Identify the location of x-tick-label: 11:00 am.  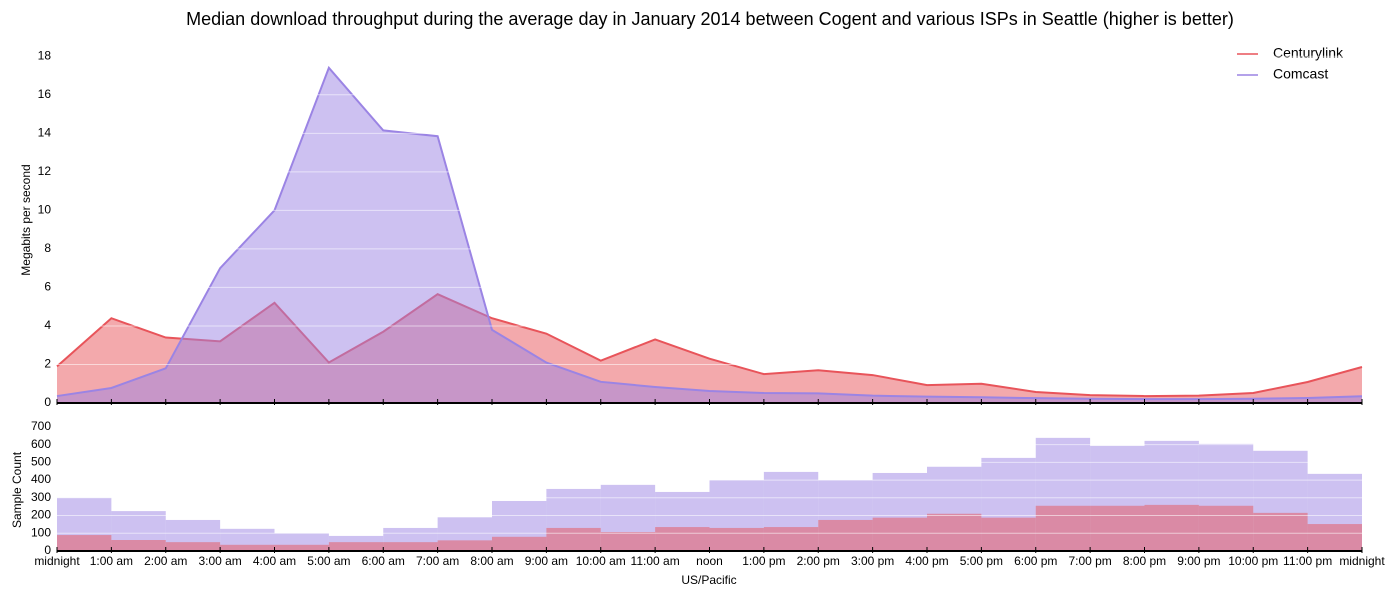
(655, 561).